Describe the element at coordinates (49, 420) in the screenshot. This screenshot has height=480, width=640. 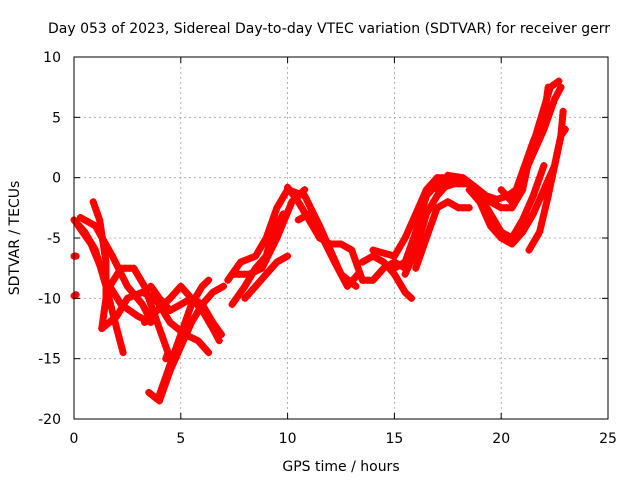
I see `y-tick-label: -20` at that location.